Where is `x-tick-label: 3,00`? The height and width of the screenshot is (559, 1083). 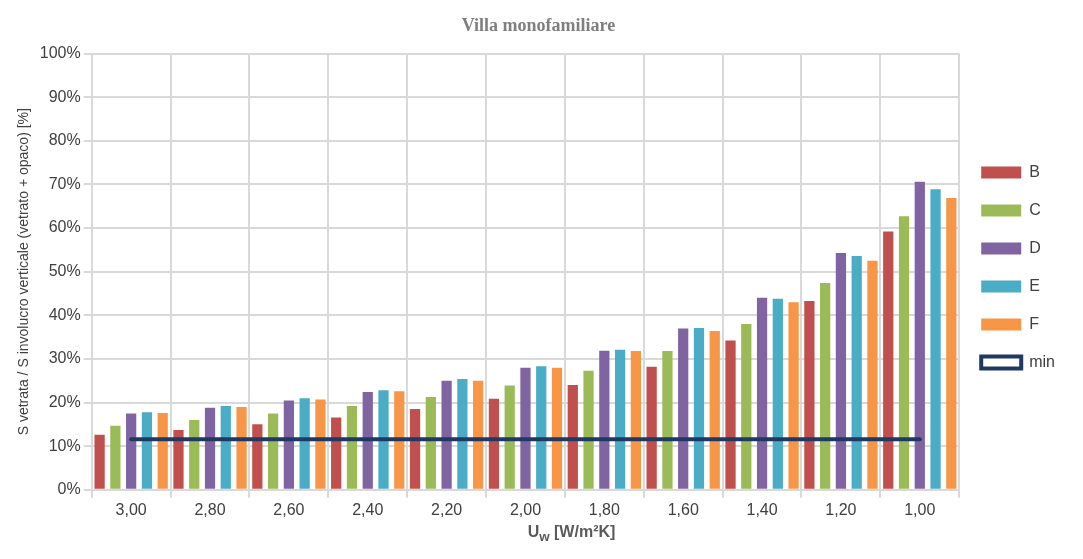 x-tick-label: 3,00 is located at coordinates (131, 509).